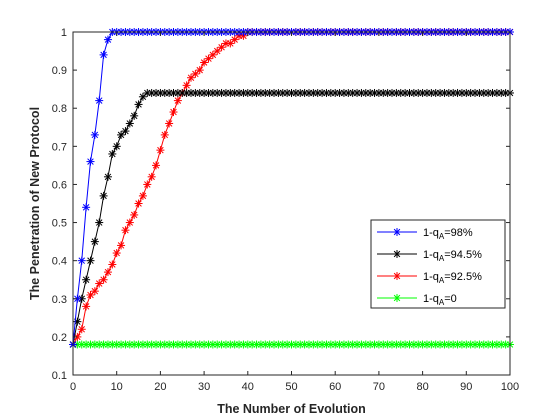 This screenshot has width=560, height=420. I want to click on legend-label: 1-qA=94.5%, so click(452, 256).